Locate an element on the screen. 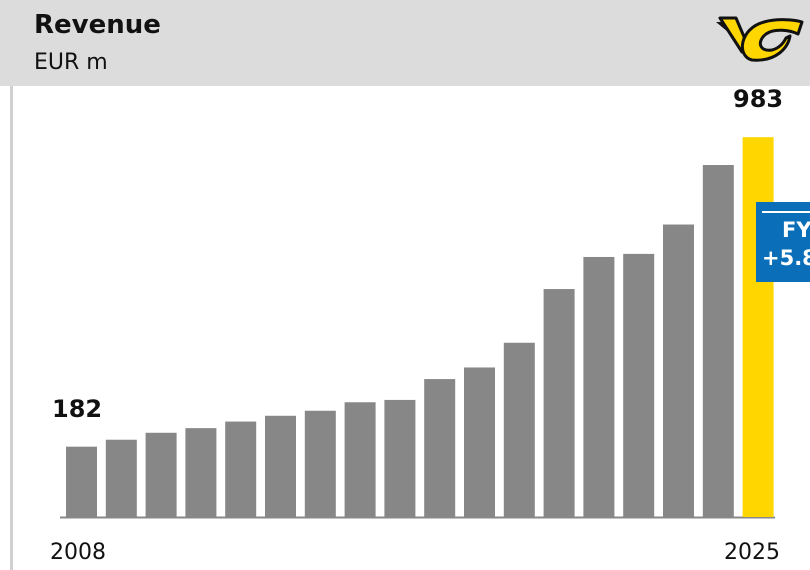 The image size is (810, 570). bar-2020 is located at coordinates (559, 403).